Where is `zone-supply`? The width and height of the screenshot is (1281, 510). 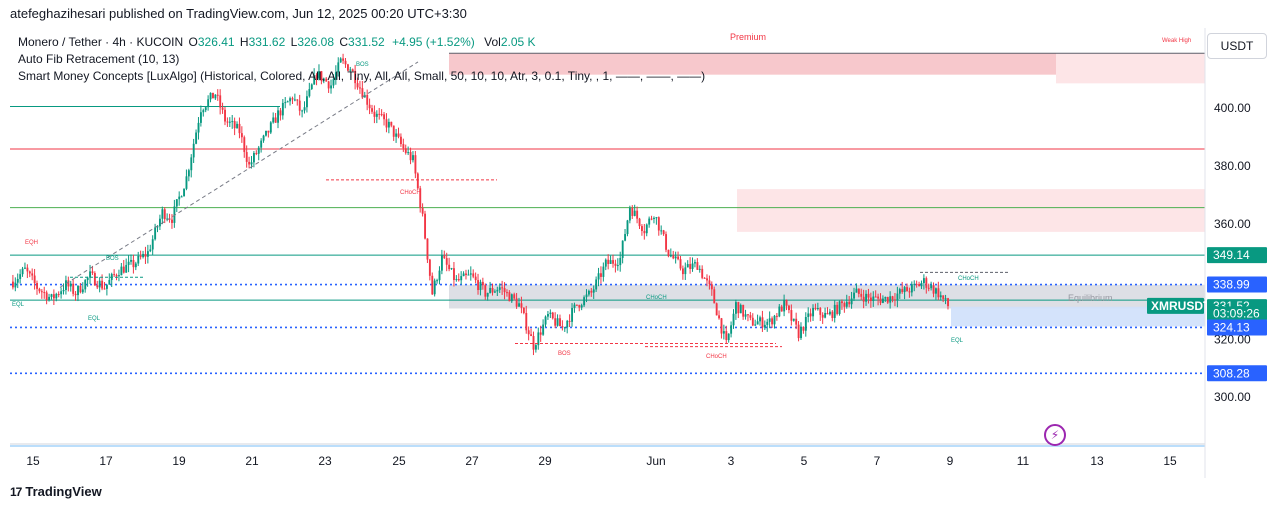
zone-supply is located at coordinates (971, 210).